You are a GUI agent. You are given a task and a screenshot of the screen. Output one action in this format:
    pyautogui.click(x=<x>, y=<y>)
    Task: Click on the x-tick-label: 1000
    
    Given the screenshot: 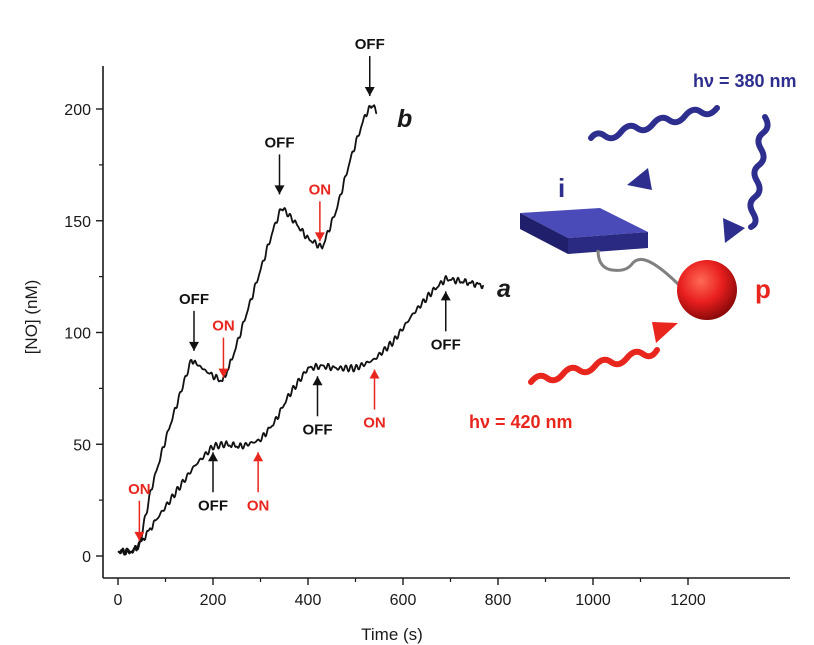 What is the action you would take?
    pyautogui.click(x=593, y=600)
    